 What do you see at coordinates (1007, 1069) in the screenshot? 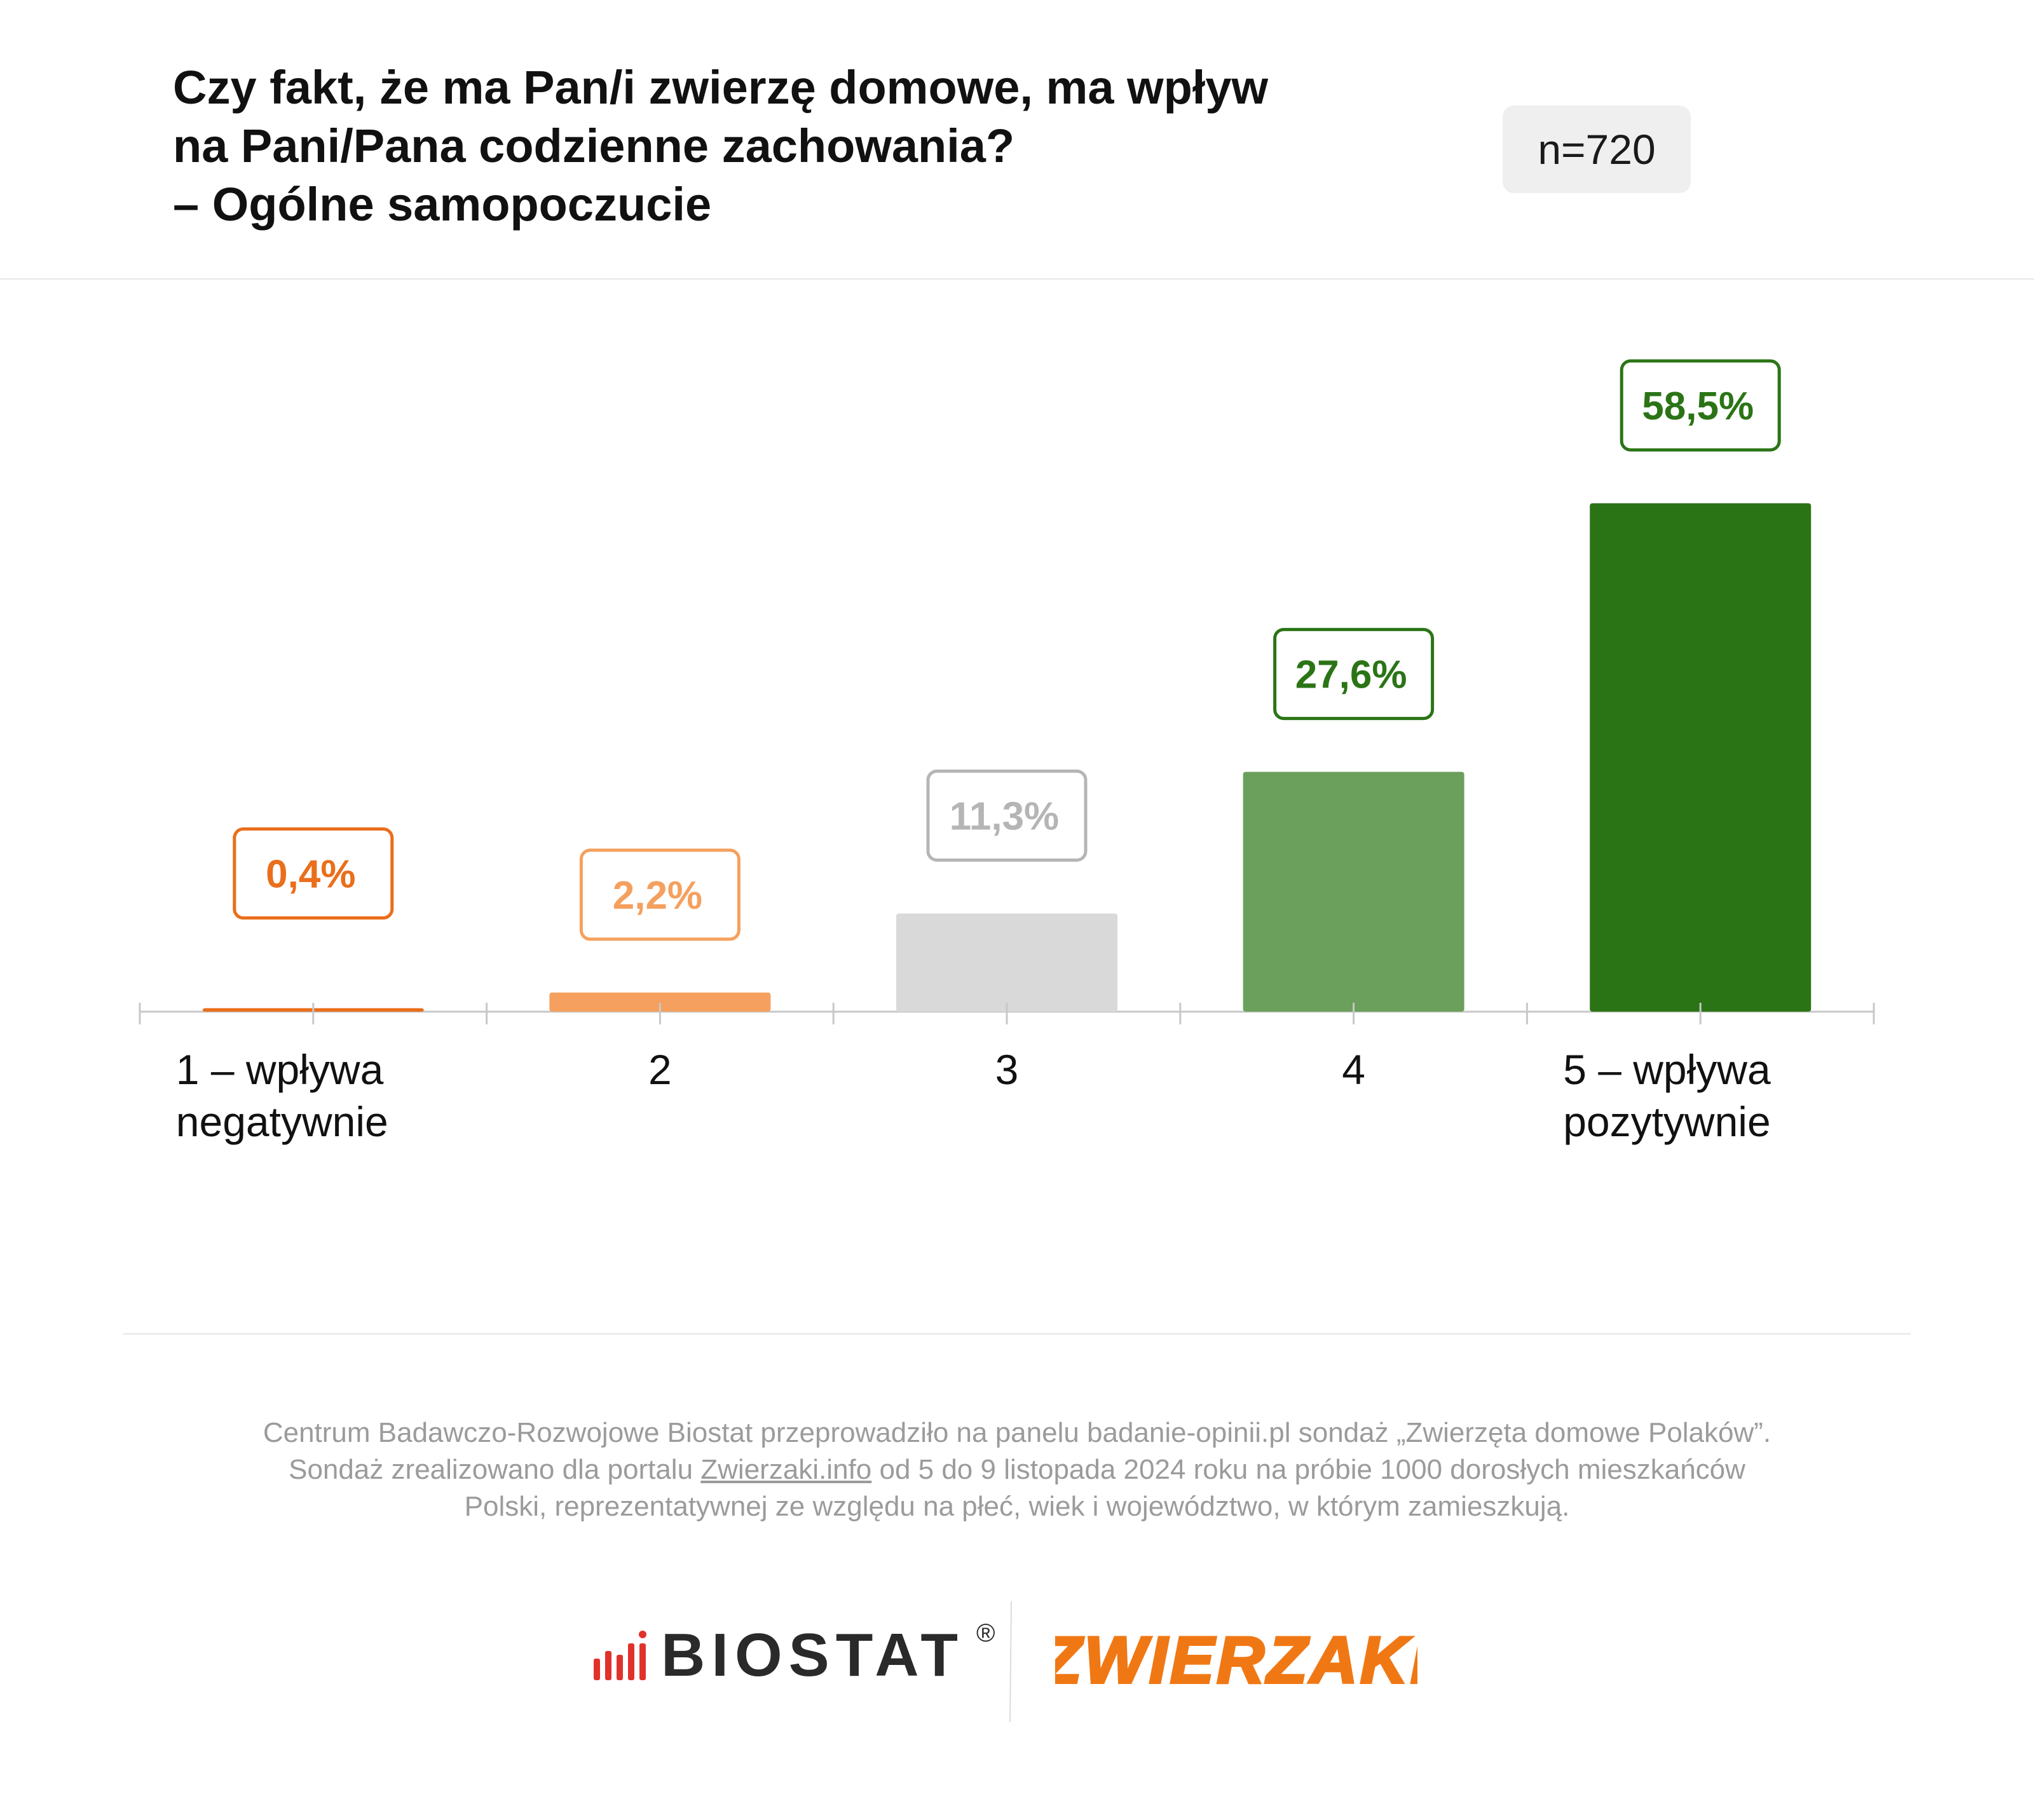
I see `category-label-3-line-1: 3` at bounding box center [1007, 1069].